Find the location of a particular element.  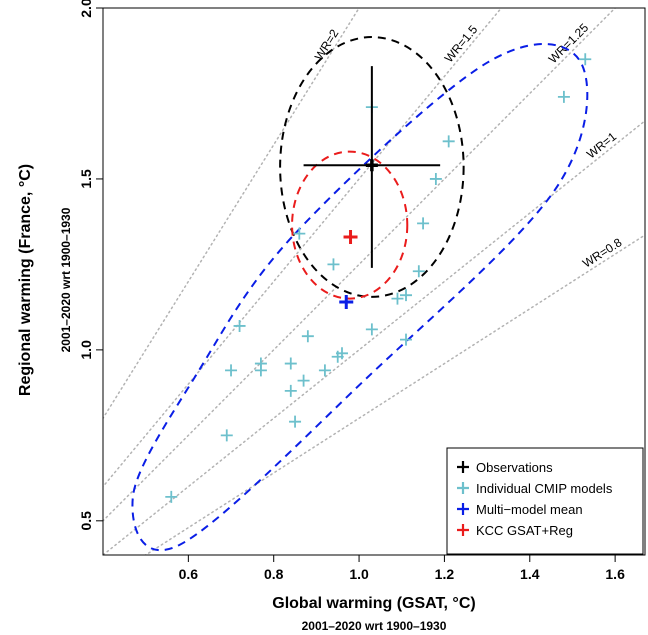

x-tick-label: 0.8 is located at coordinates (274, 574).